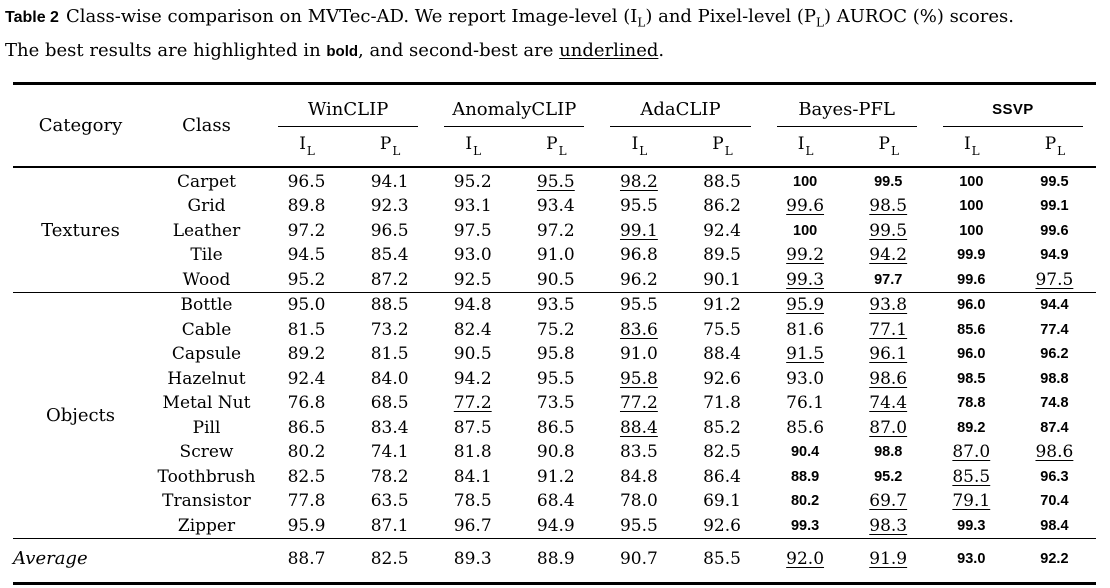 This screenshot has height=588, width=1110. I want to click on caption-text: ) and Pixel-level (P, so click(731, 16).